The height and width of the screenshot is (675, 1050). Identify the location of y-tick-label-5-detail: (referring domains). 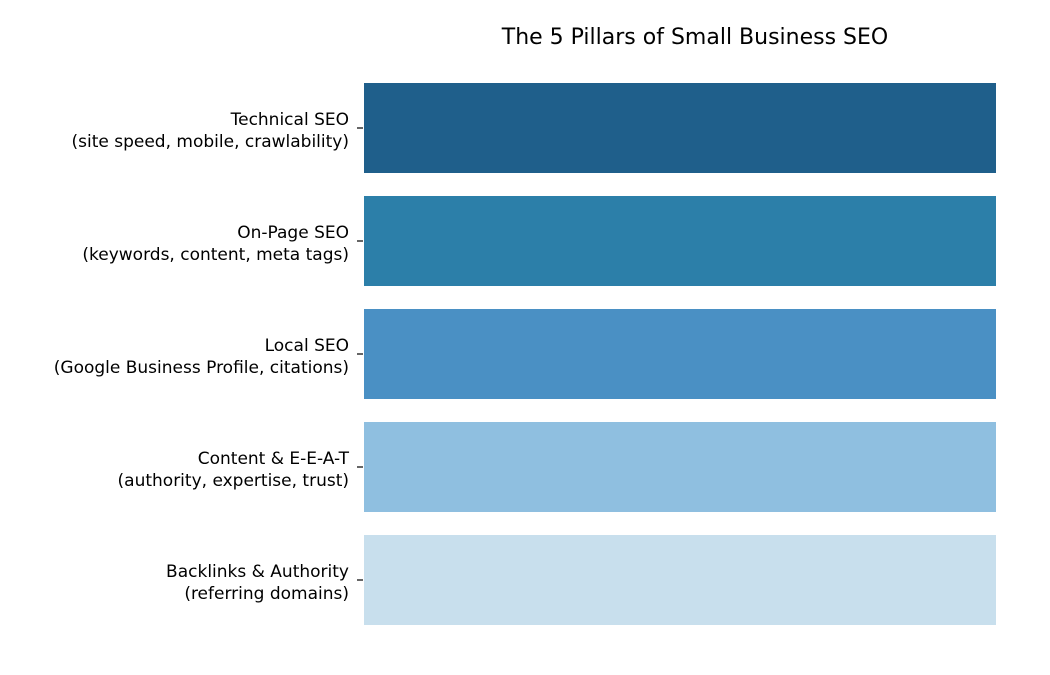
(266, 594).